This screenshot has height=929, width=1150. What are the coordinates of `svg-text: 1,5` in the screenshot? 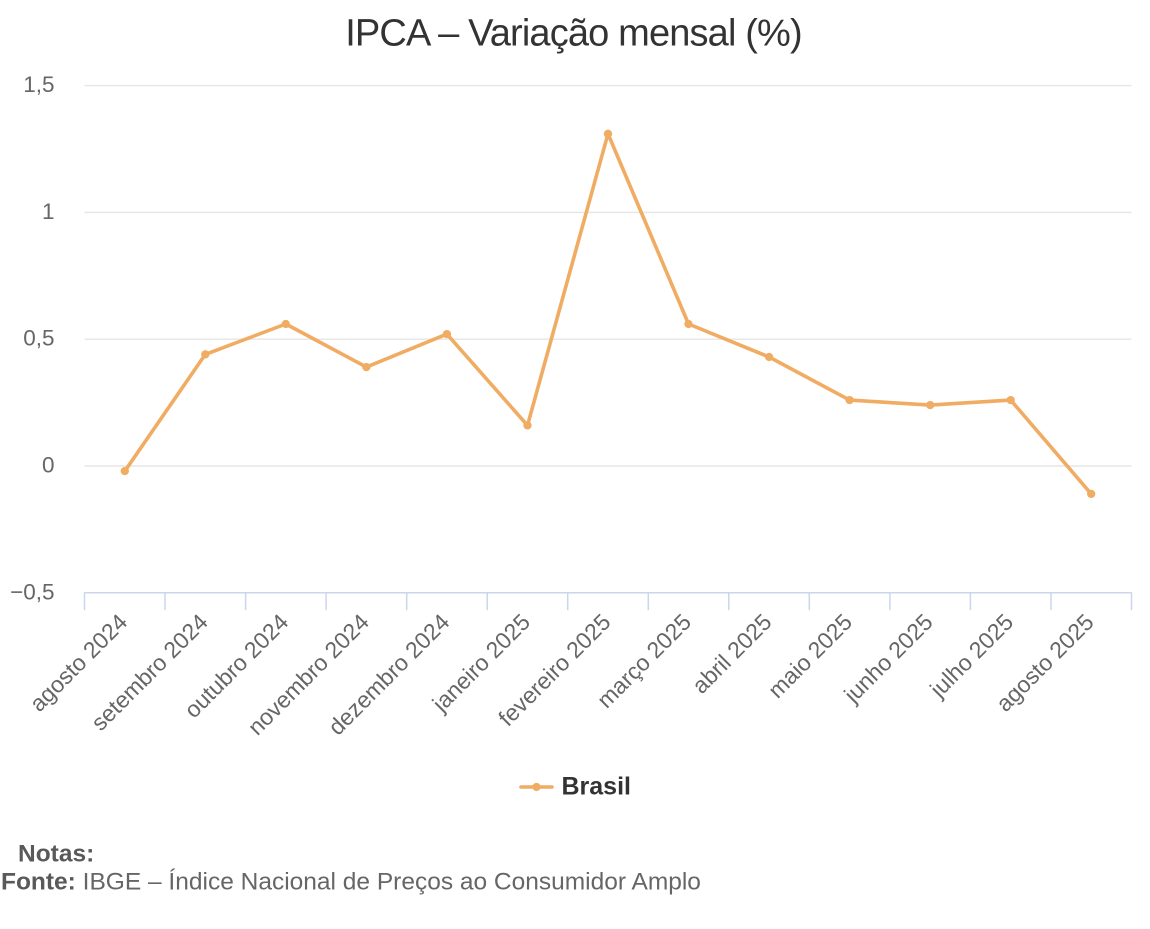 It's located at (38, 84).